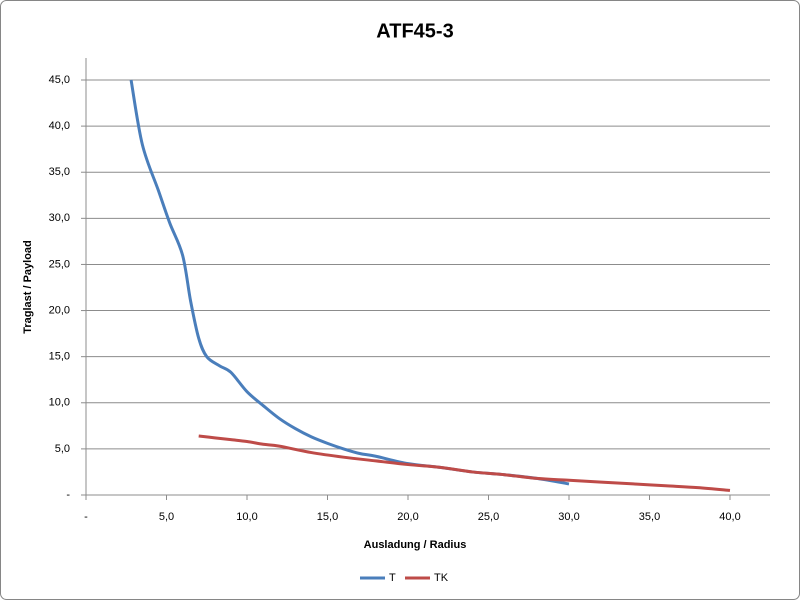  Describe the element at coordinates (729, 517) in the screenshot. I see `x-tick-label: 40,0` at that location.